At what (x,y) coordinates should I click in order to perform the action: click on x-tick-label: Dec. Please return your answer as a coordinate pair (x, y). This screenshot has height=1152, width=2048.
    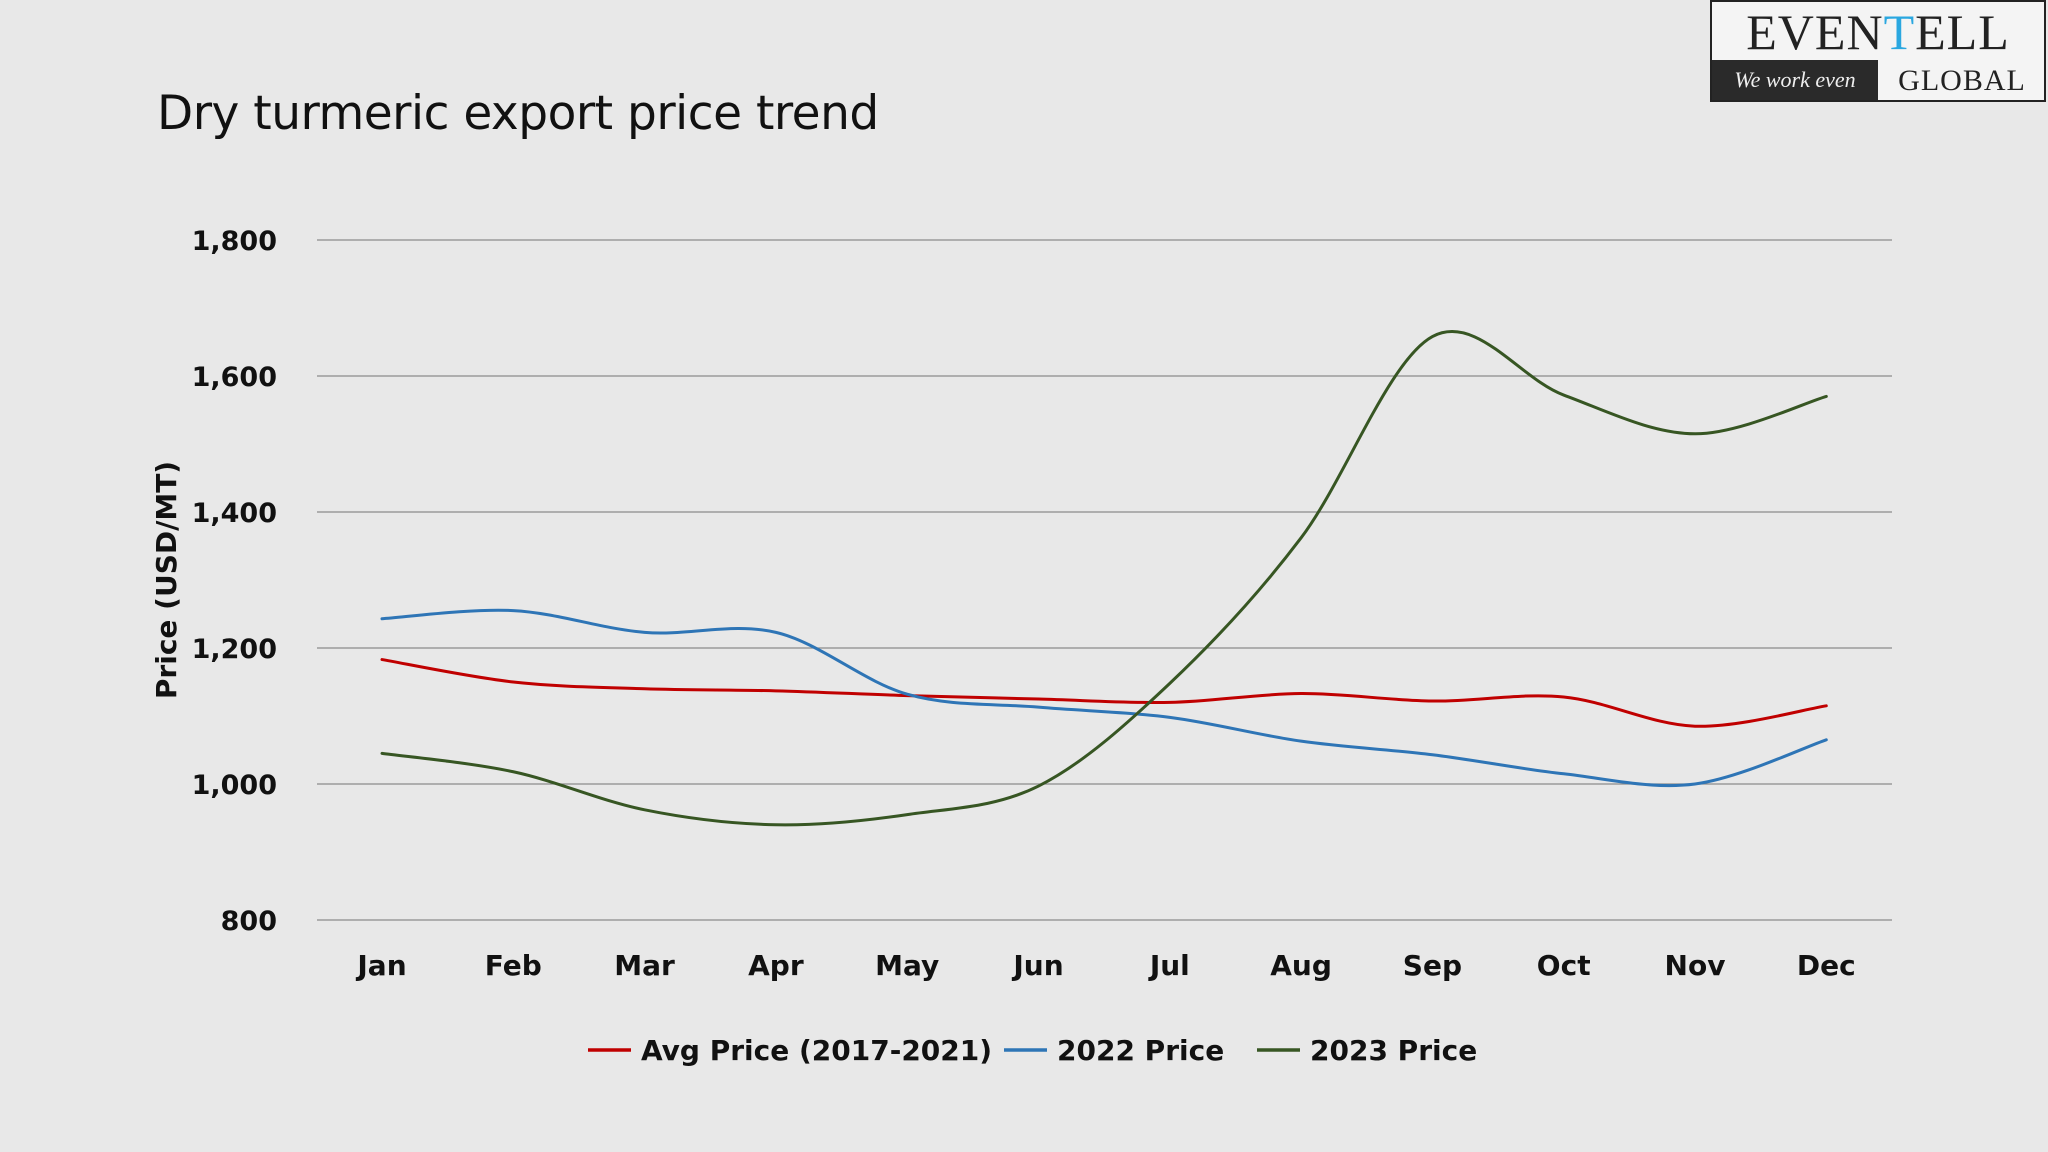
    Looking at the image, I should click on (1826, 965).